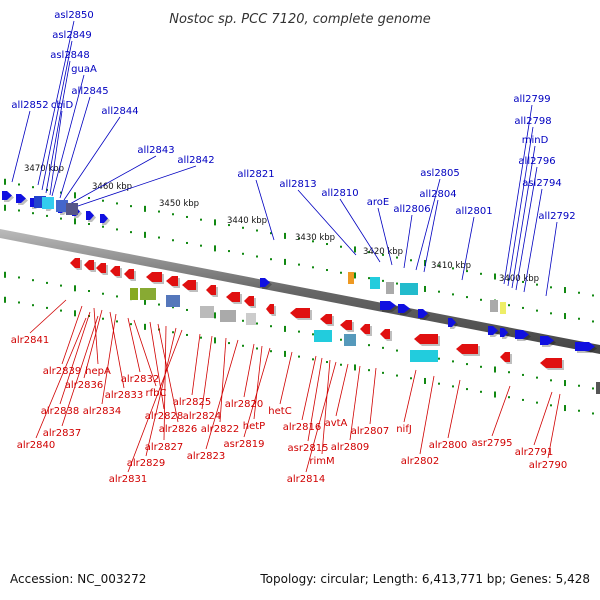 The image size is (600, 600). What do you see at coordinates (254, 426) in the screenshot?
I see `reverse-gene-label-hetp: hetP` at bounding box center [254, 426].